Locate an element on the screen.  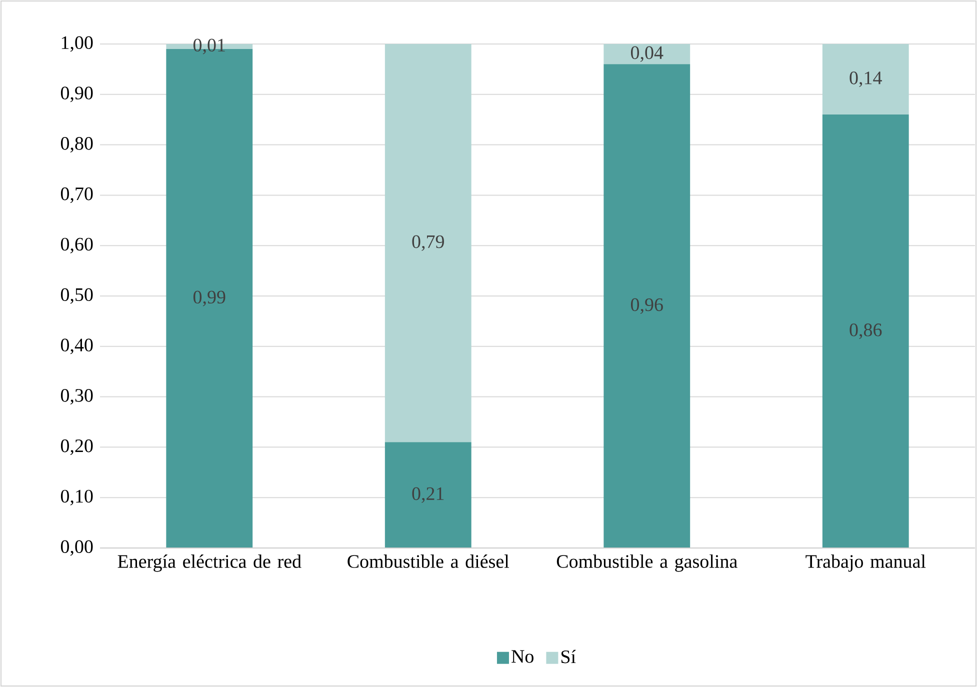
data-label: 0,21 is located at coordinates (428, 495).